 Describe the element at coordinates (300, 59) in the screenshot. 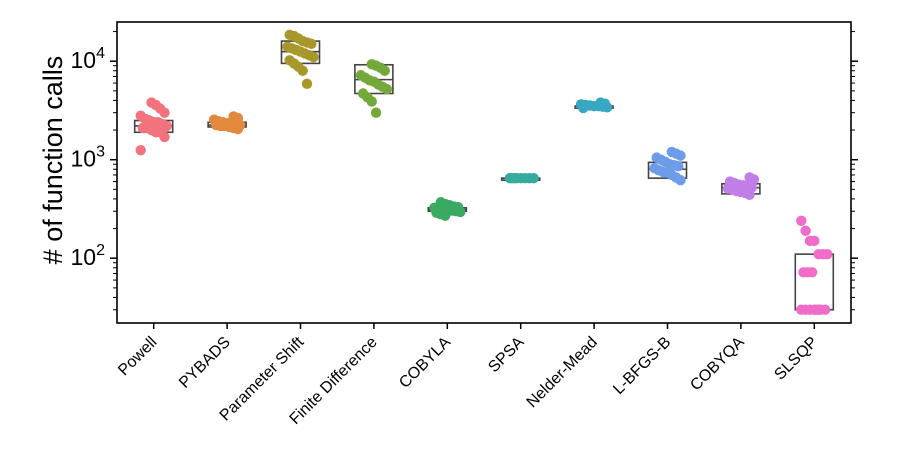

I see `series-parameter-shift` at that location.